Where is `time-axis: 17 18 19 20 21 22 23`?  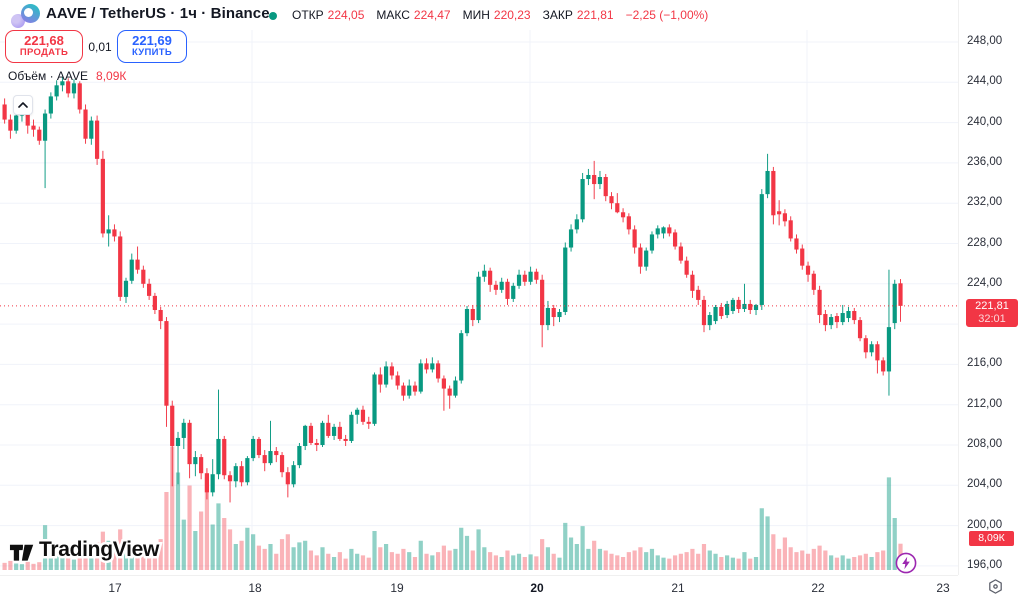
time-axis: 17 18 19 20 21 22 23 is located at coordinates (479, 588).